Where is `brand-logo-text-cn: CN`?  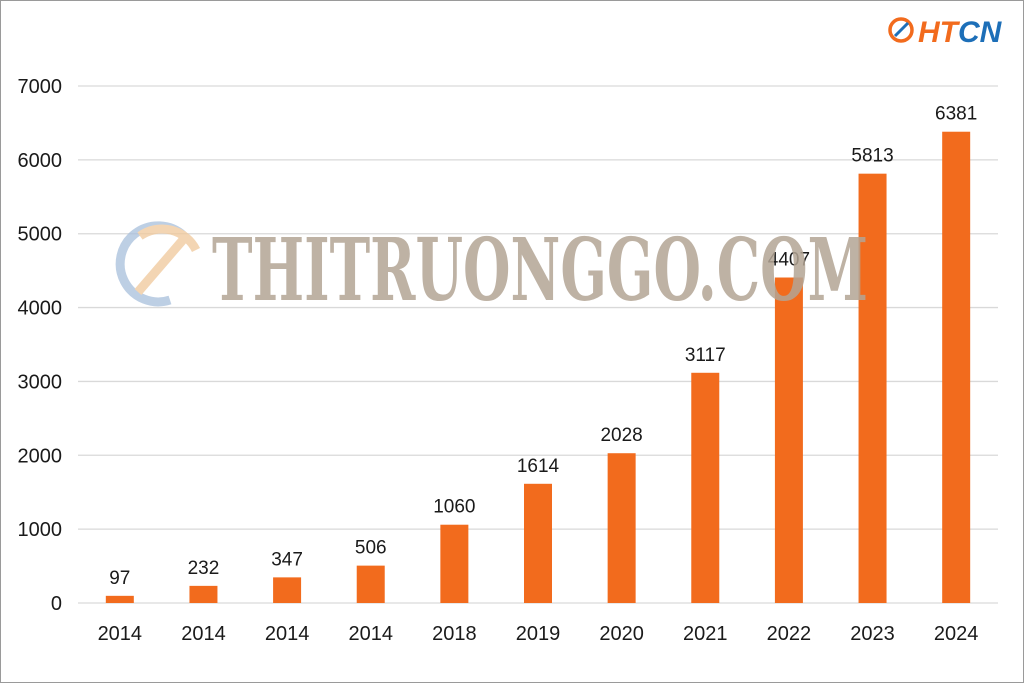
brand-logo-text-cn: CN is located at coordinates (980, 32).